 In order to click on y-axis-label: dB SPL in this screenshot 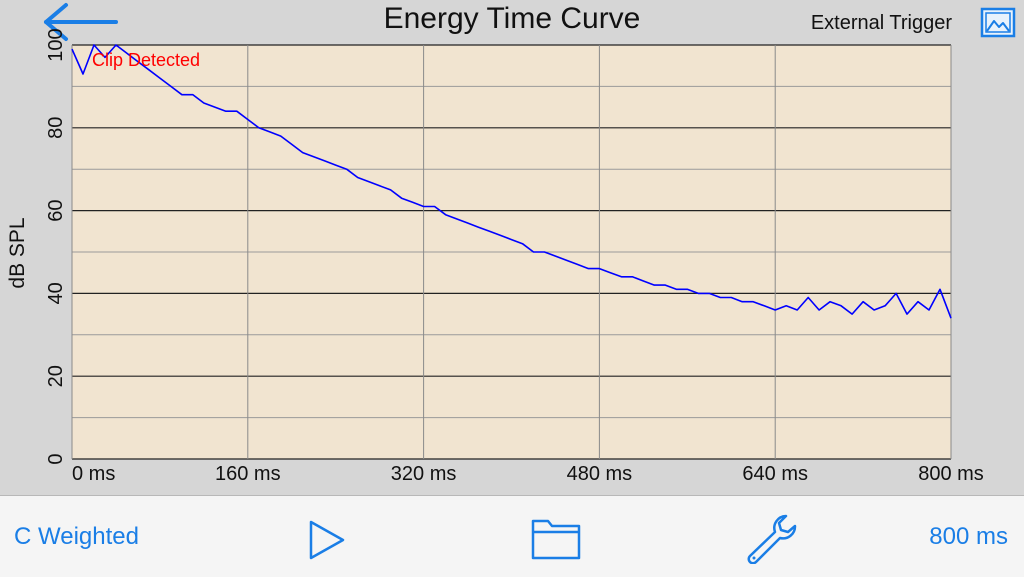, I will do `click(17, 252)`.